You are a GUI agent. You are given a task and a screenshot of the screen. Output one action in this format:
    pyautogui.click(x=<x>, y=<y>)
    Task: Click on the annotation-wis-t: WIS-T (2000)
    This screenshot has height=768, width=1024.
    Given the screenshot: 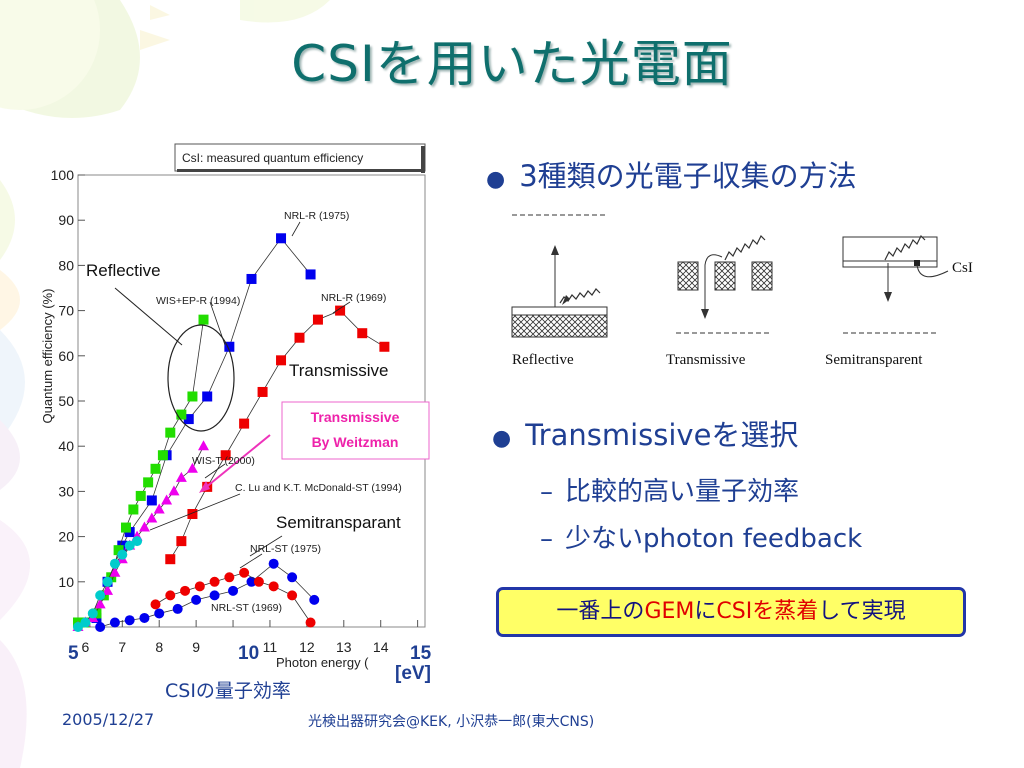 What is the action you would take?
    pyautogui.click(x=223, y=461)
    